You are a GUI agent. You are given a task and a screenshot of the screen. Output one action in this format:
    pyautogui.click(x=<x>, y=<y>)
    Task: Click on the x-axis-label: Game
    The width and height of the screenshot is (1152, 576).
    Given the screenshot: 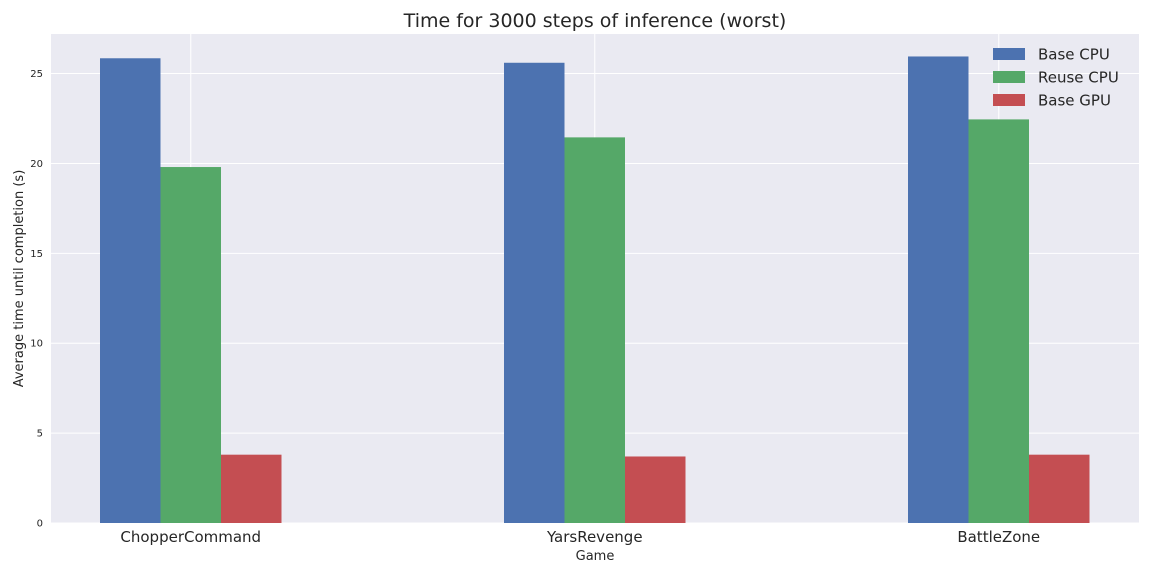 What is the action you would take?
    pyautogui.click(x=595, y=556)
    